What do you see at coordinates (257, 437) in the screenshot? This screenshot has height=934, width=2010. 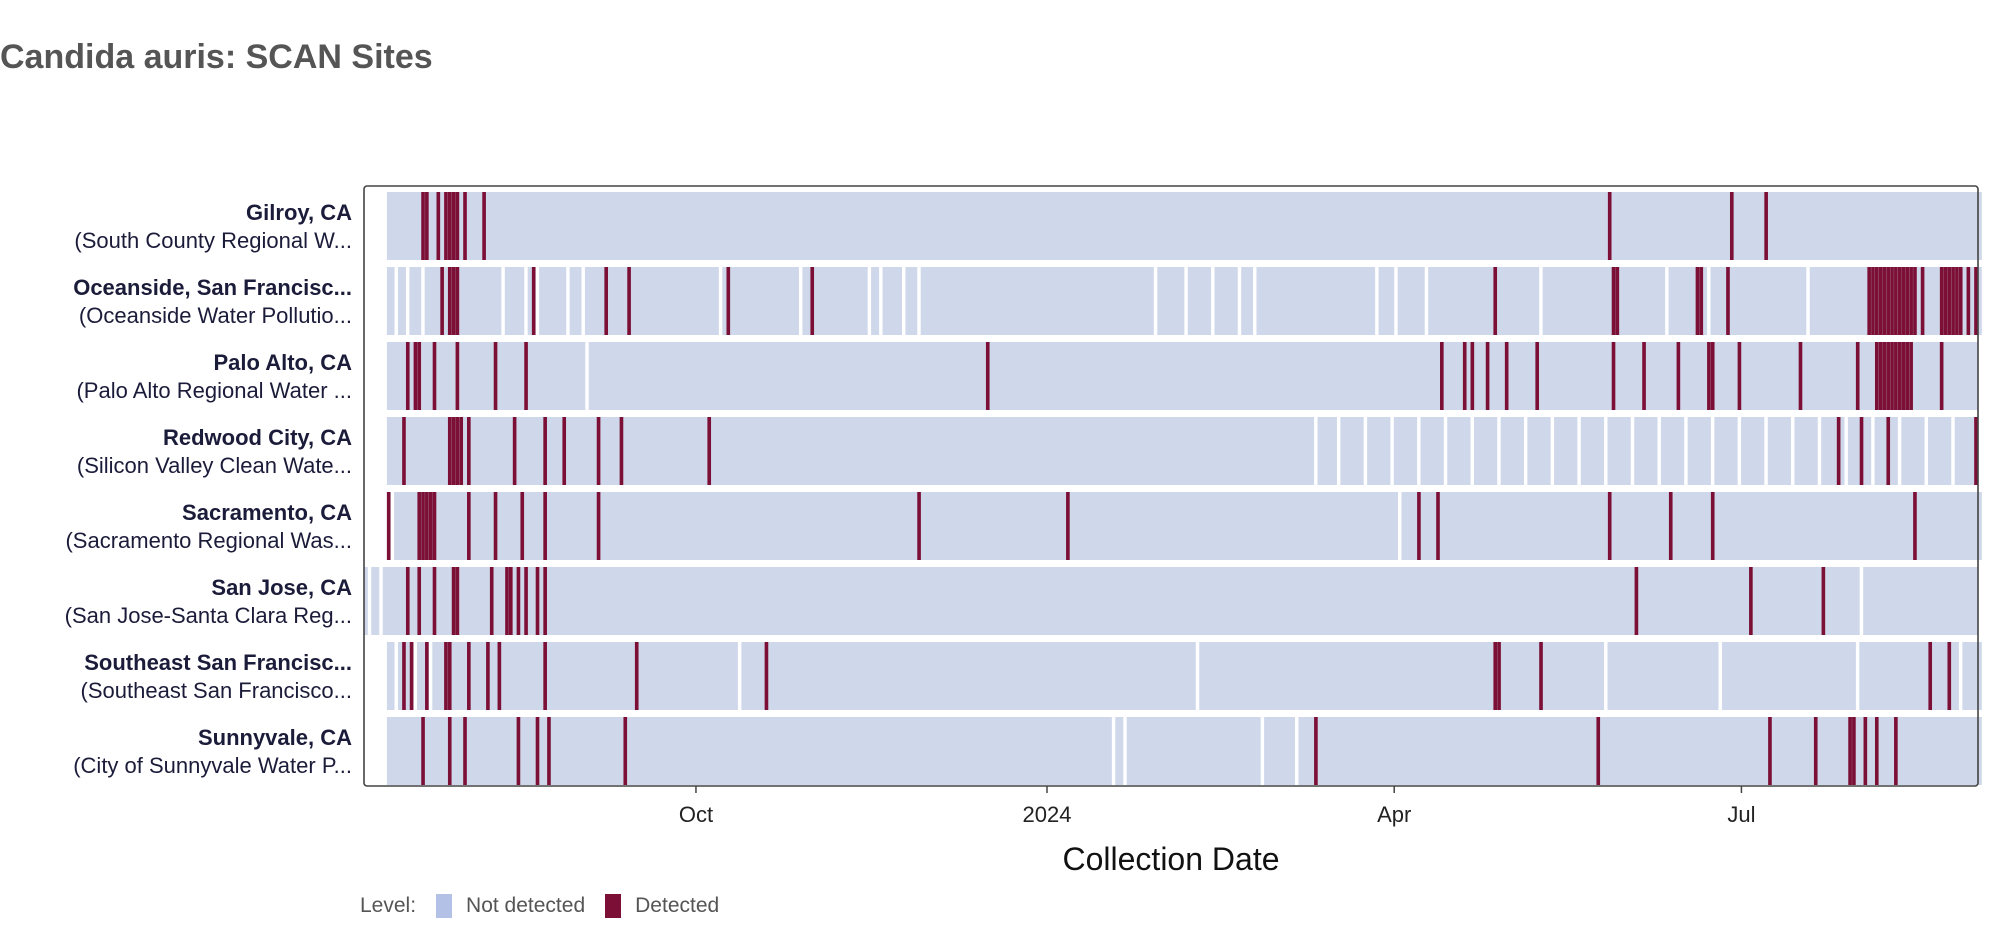 I see `site-name-label: Redwood City, CA` at bounding box center [257, 437].